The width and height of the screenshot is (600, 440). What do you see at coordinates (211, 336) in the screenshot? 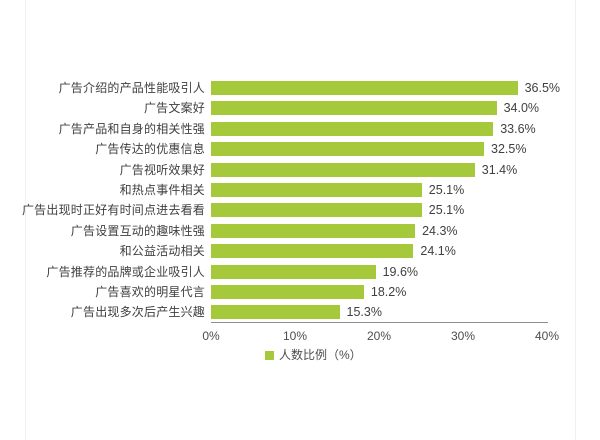
I see `x-tick-label: 0%` at bounding box center [211, 336].